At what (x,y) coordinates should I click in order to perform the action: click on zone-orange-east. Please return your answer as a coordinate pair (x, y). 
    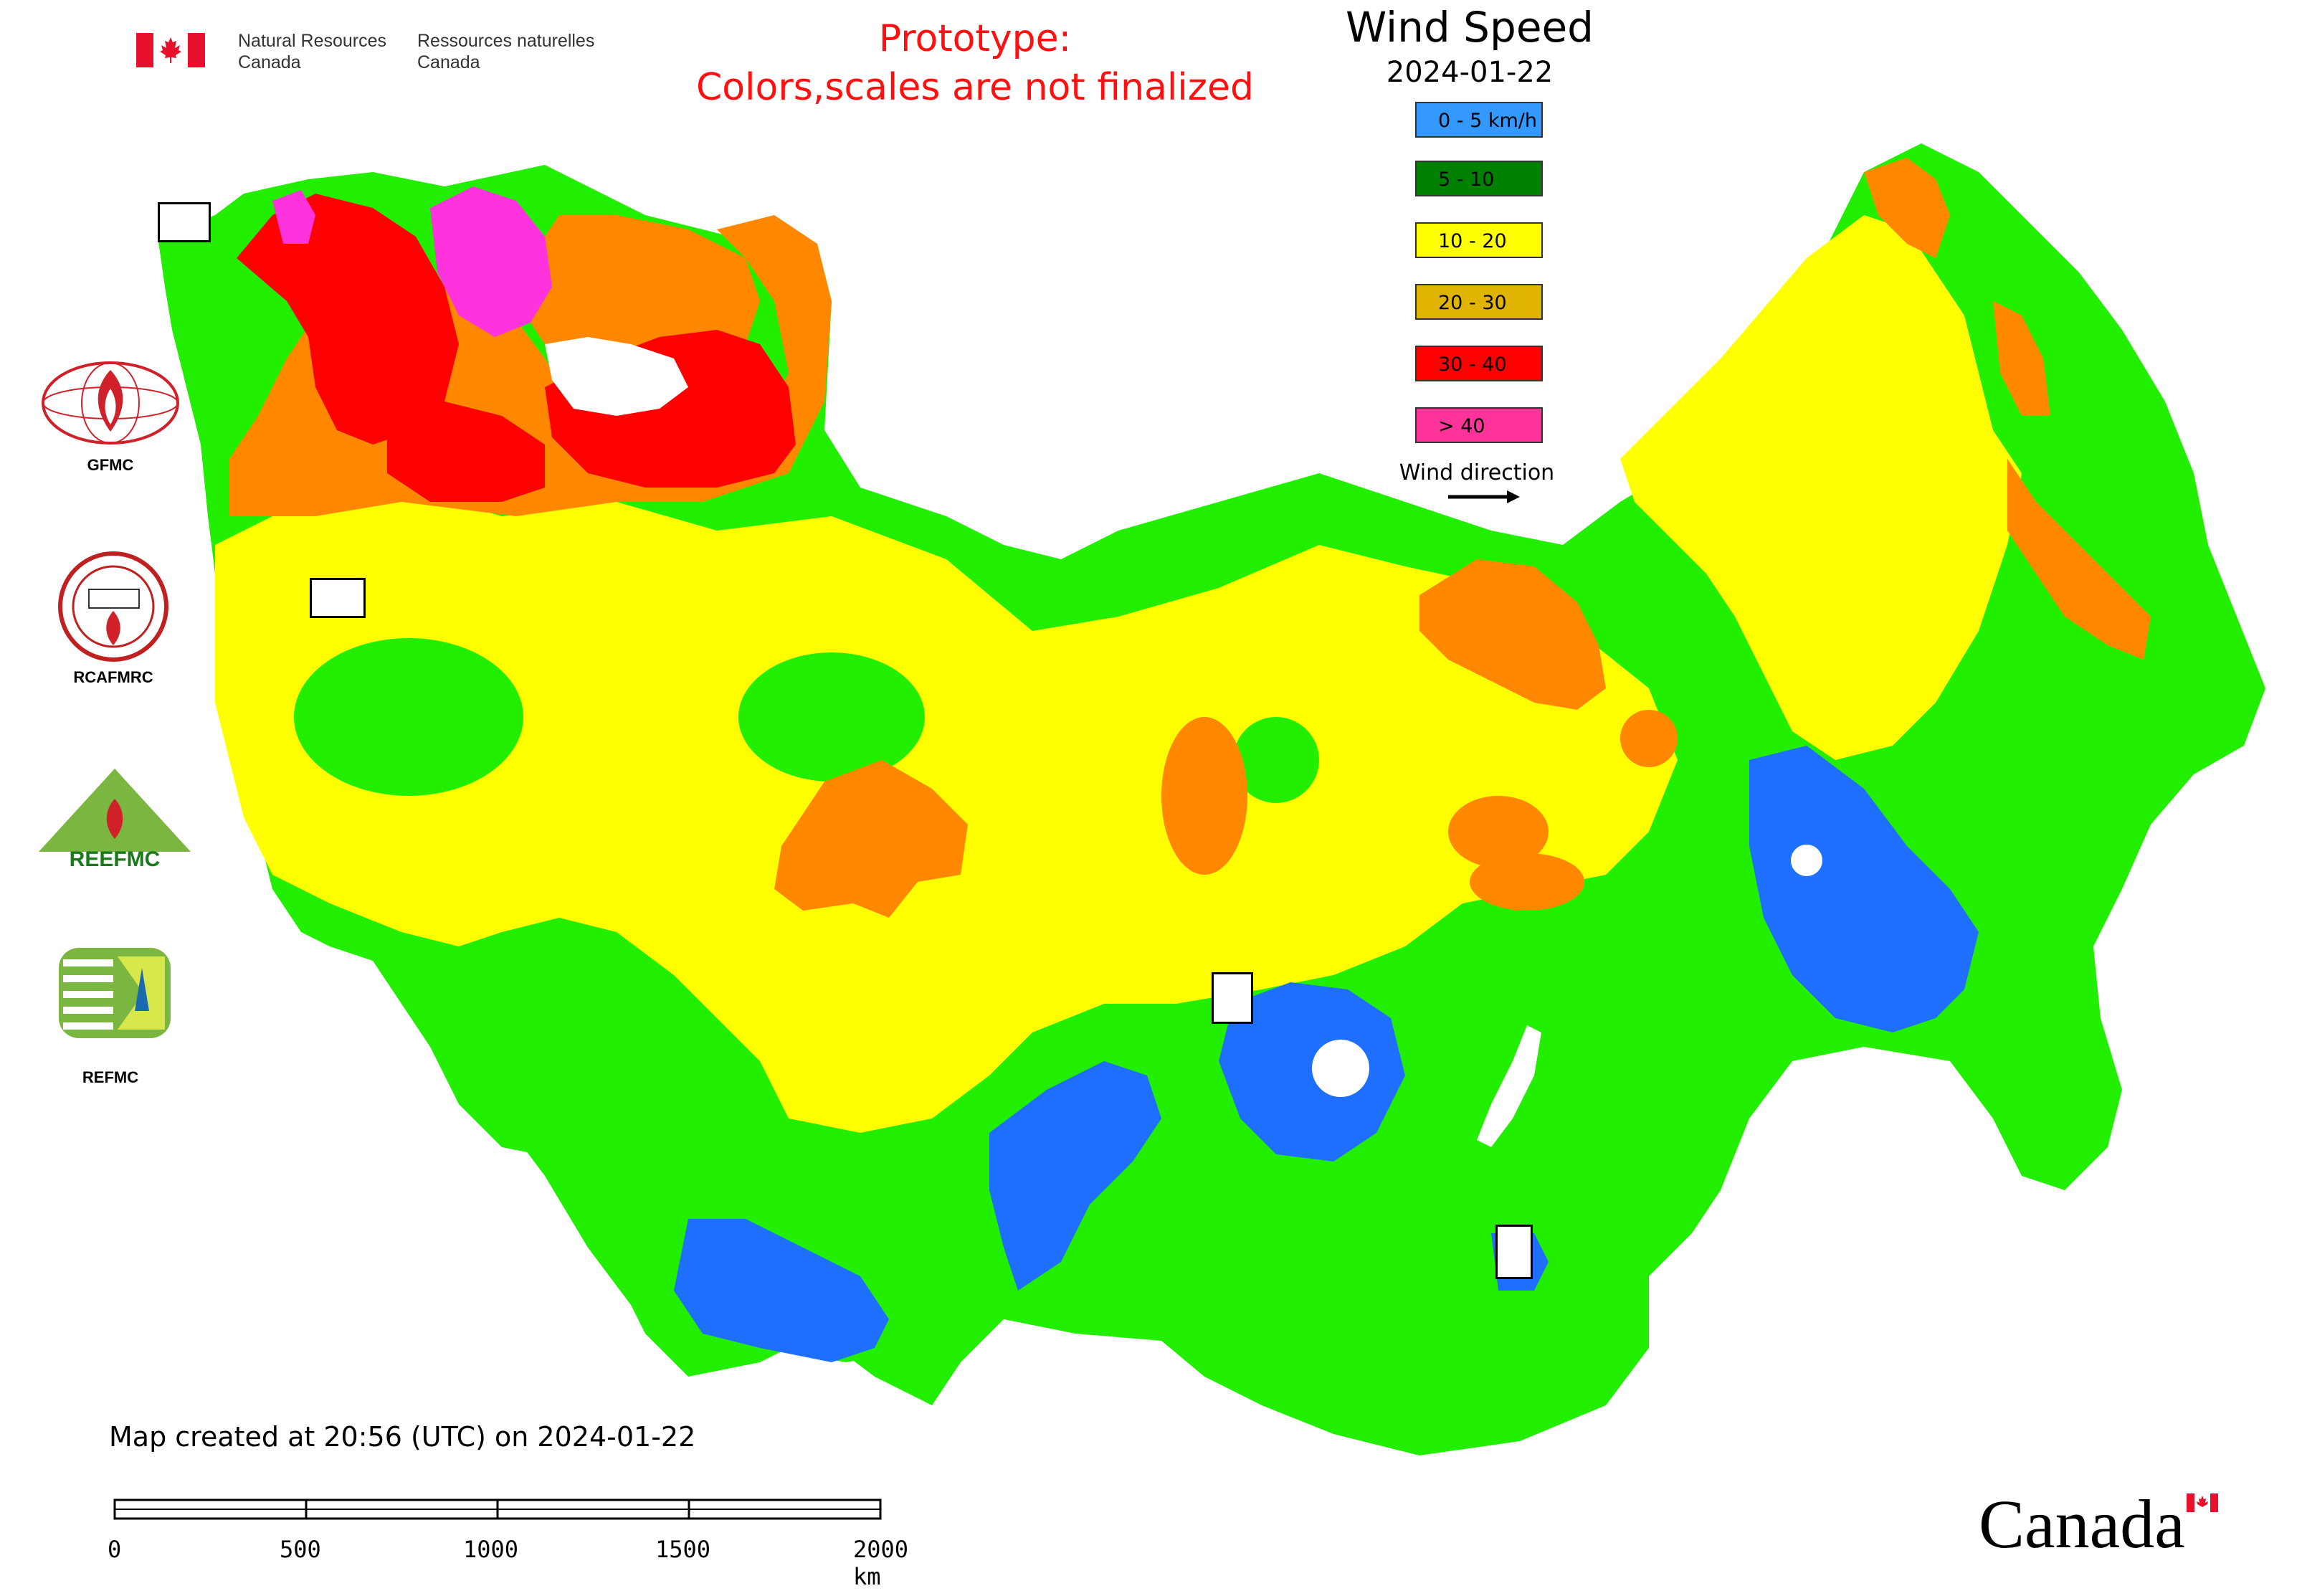
    Looking at the image, I should click on (1513, 634).